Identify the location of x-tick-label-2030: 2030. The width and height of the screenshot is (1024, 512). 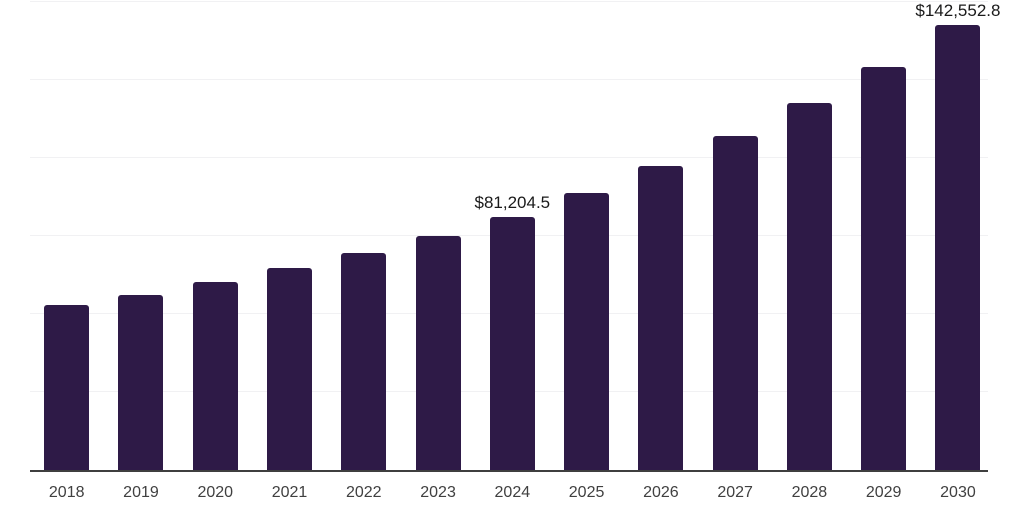
(958, 492).